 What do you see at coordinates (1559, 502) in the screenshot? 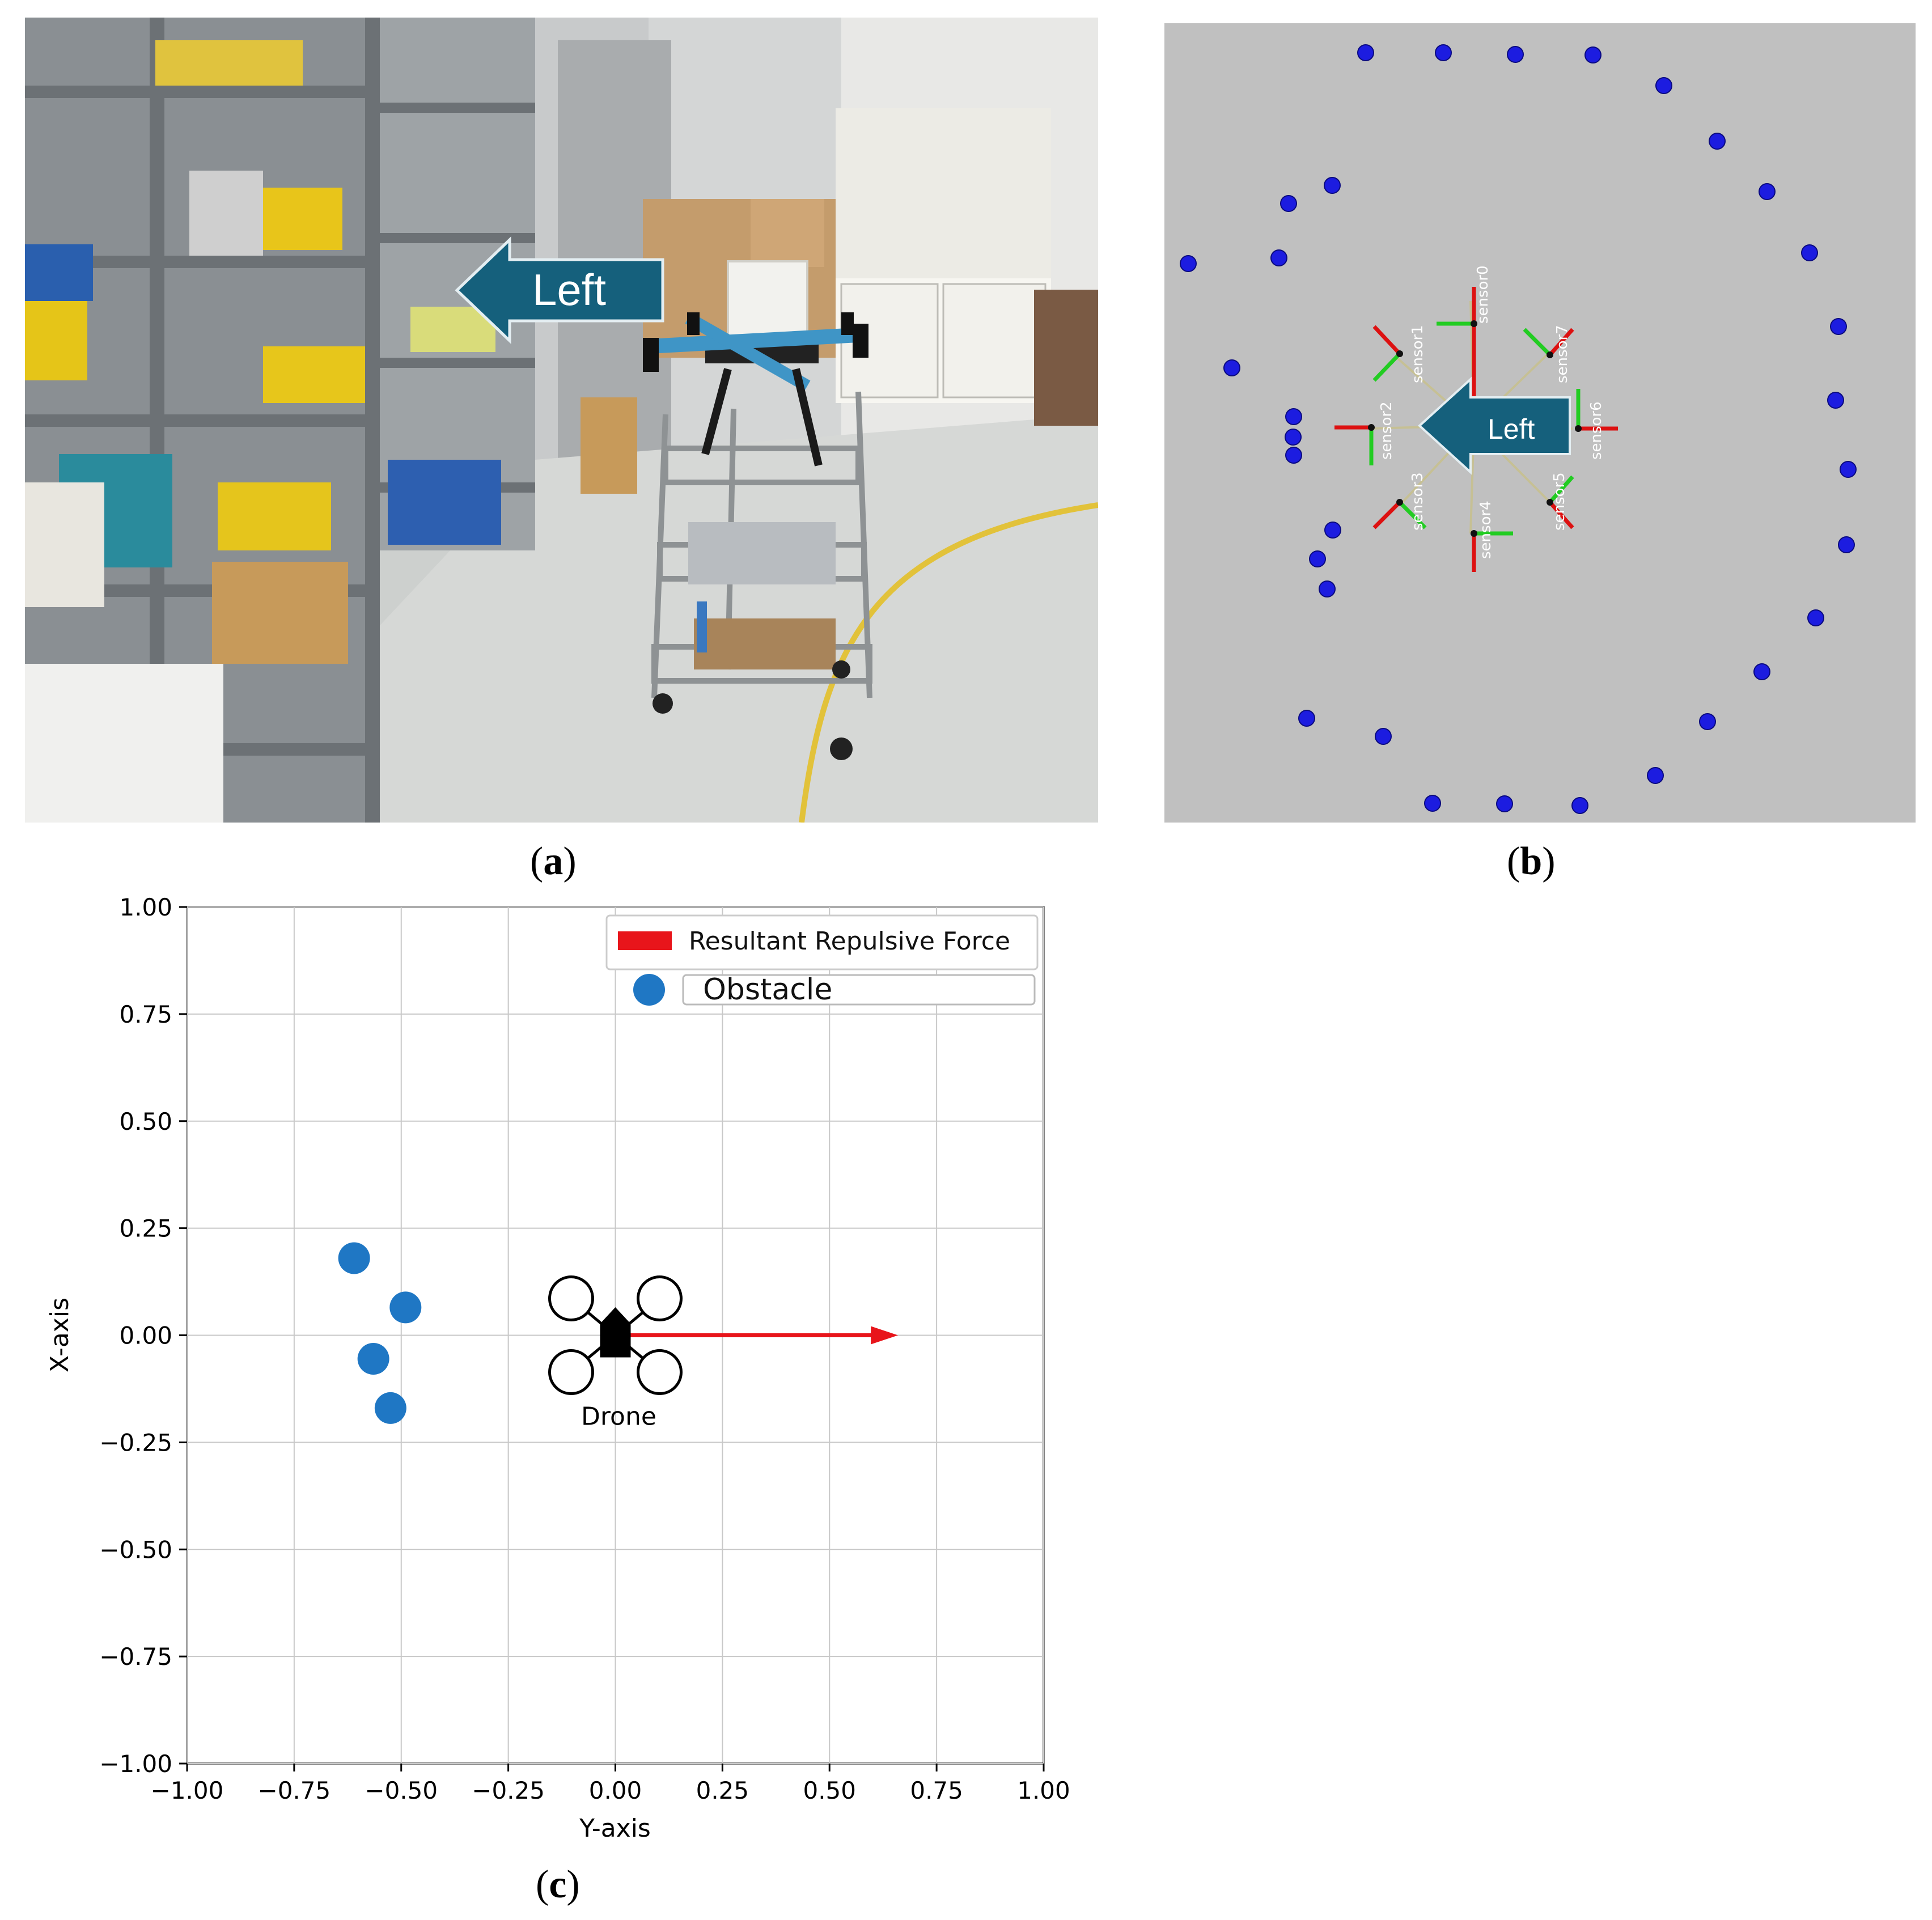
I see `sensor5-label: sensor5` at bounding box center [1559, 502].